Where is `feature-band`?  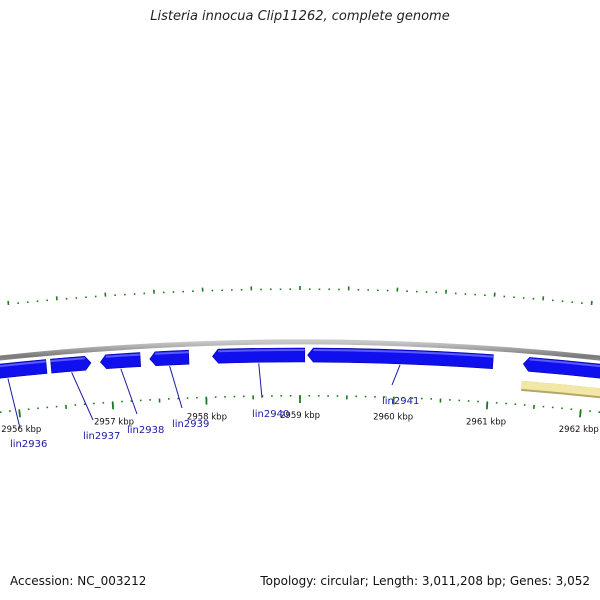 feature-band is located at coordinates (560, 388).